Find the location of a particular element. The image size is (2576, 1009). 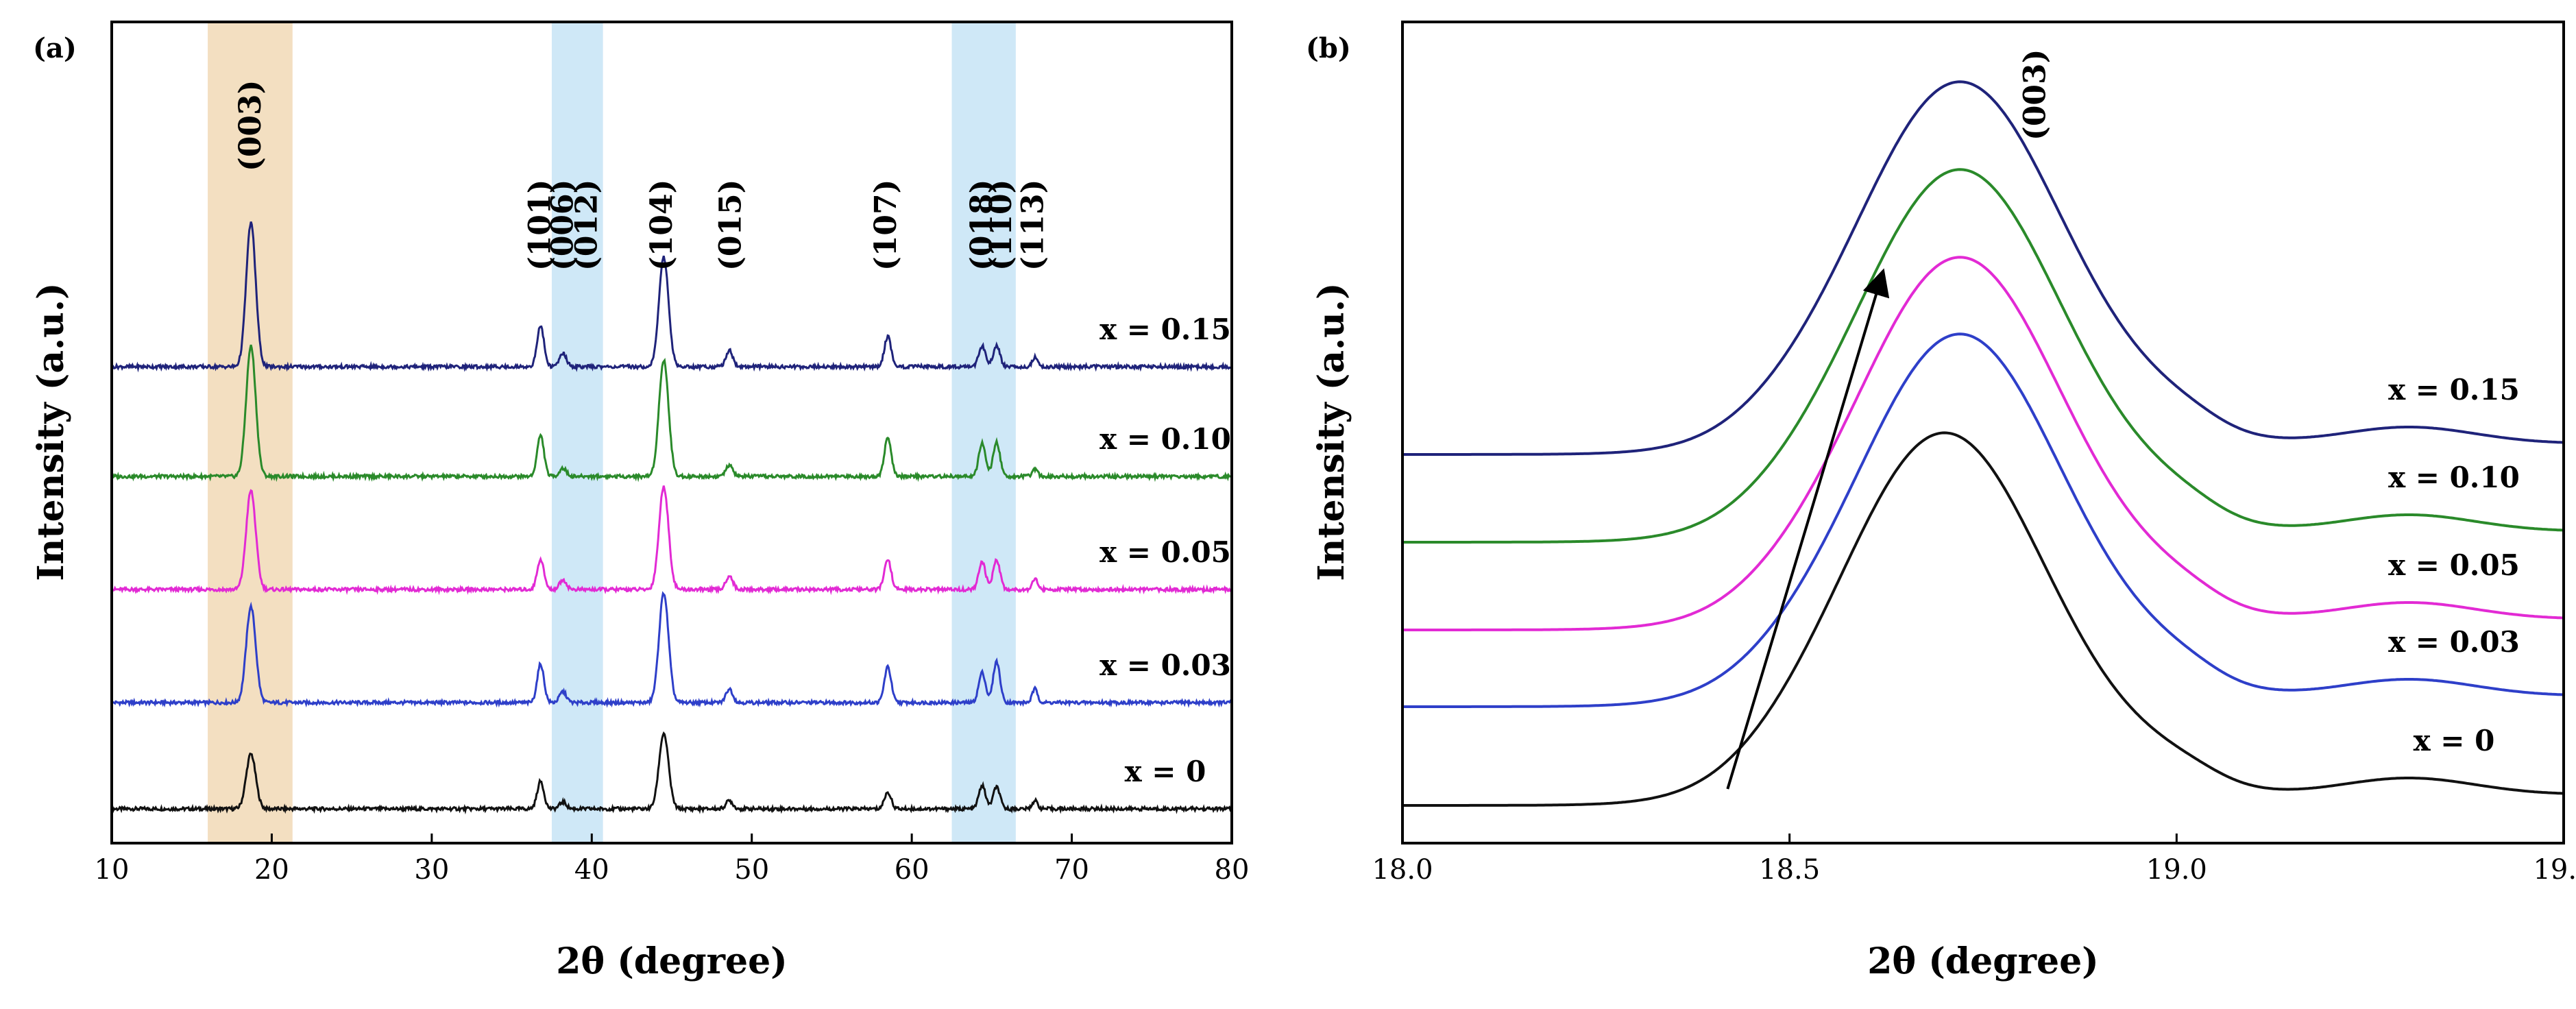

peak-label: (107) is located at coordinates (885, 226).